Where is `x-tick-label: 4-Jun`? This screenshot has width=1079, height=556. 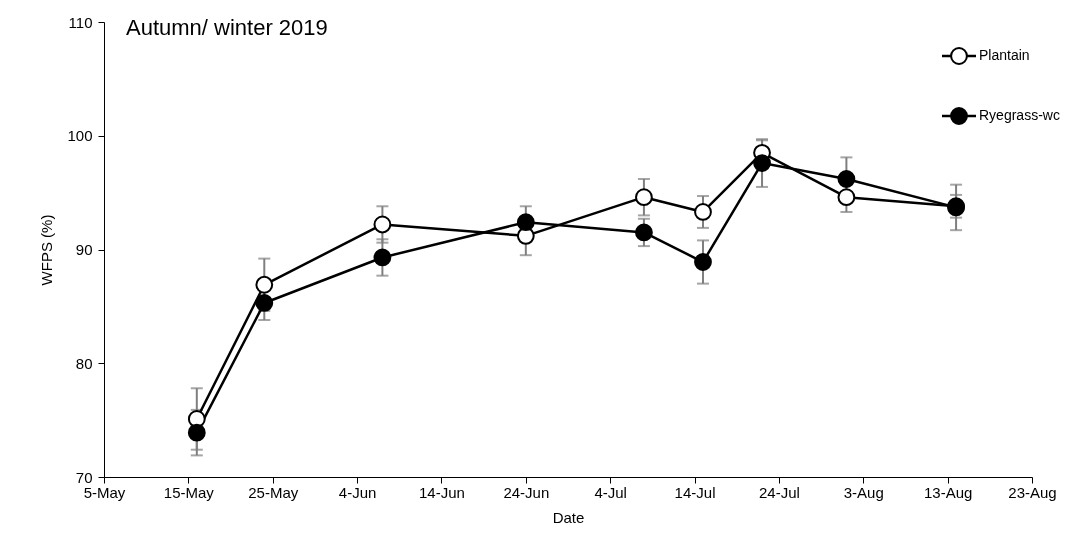 x-tick-label: 4-Jun is located at coordinates (357, 492).